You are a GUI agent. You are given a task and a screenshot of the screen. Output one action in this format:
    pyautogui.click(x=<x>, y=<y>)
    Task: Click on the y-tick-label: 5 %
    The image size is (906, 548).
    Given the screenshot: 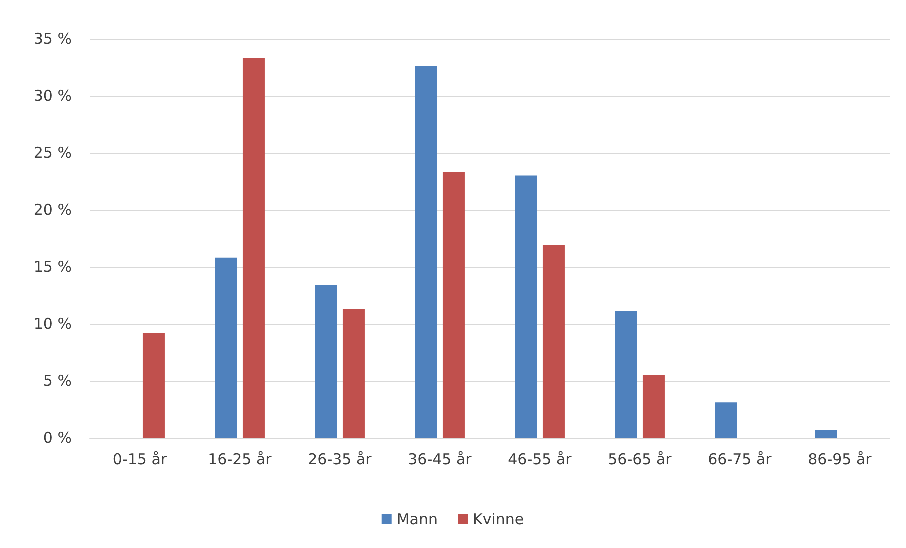 What is the action you would take?
    pyautogui.click(x=57, y=381)
    